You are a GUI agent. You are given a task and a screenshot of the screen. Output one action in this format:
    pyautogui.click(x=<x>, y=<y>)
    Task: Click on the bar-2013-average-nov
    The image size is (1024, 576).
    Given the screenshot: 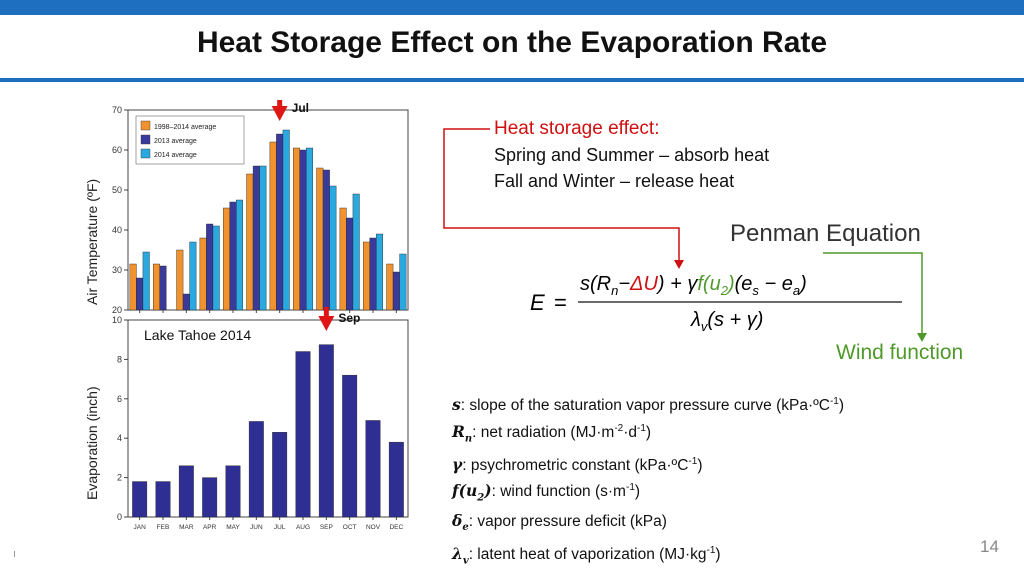 What is the action you would take?
    pyautogui.click(x=373, y=274)
    